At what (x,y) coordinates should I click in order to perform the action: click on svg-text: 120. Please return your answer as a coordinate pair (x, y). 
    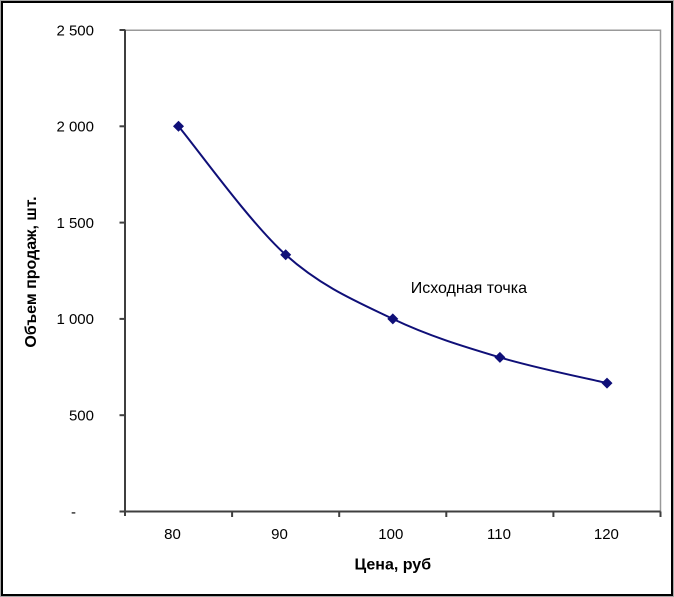
    Looking at the image, I should click on (606, 534).